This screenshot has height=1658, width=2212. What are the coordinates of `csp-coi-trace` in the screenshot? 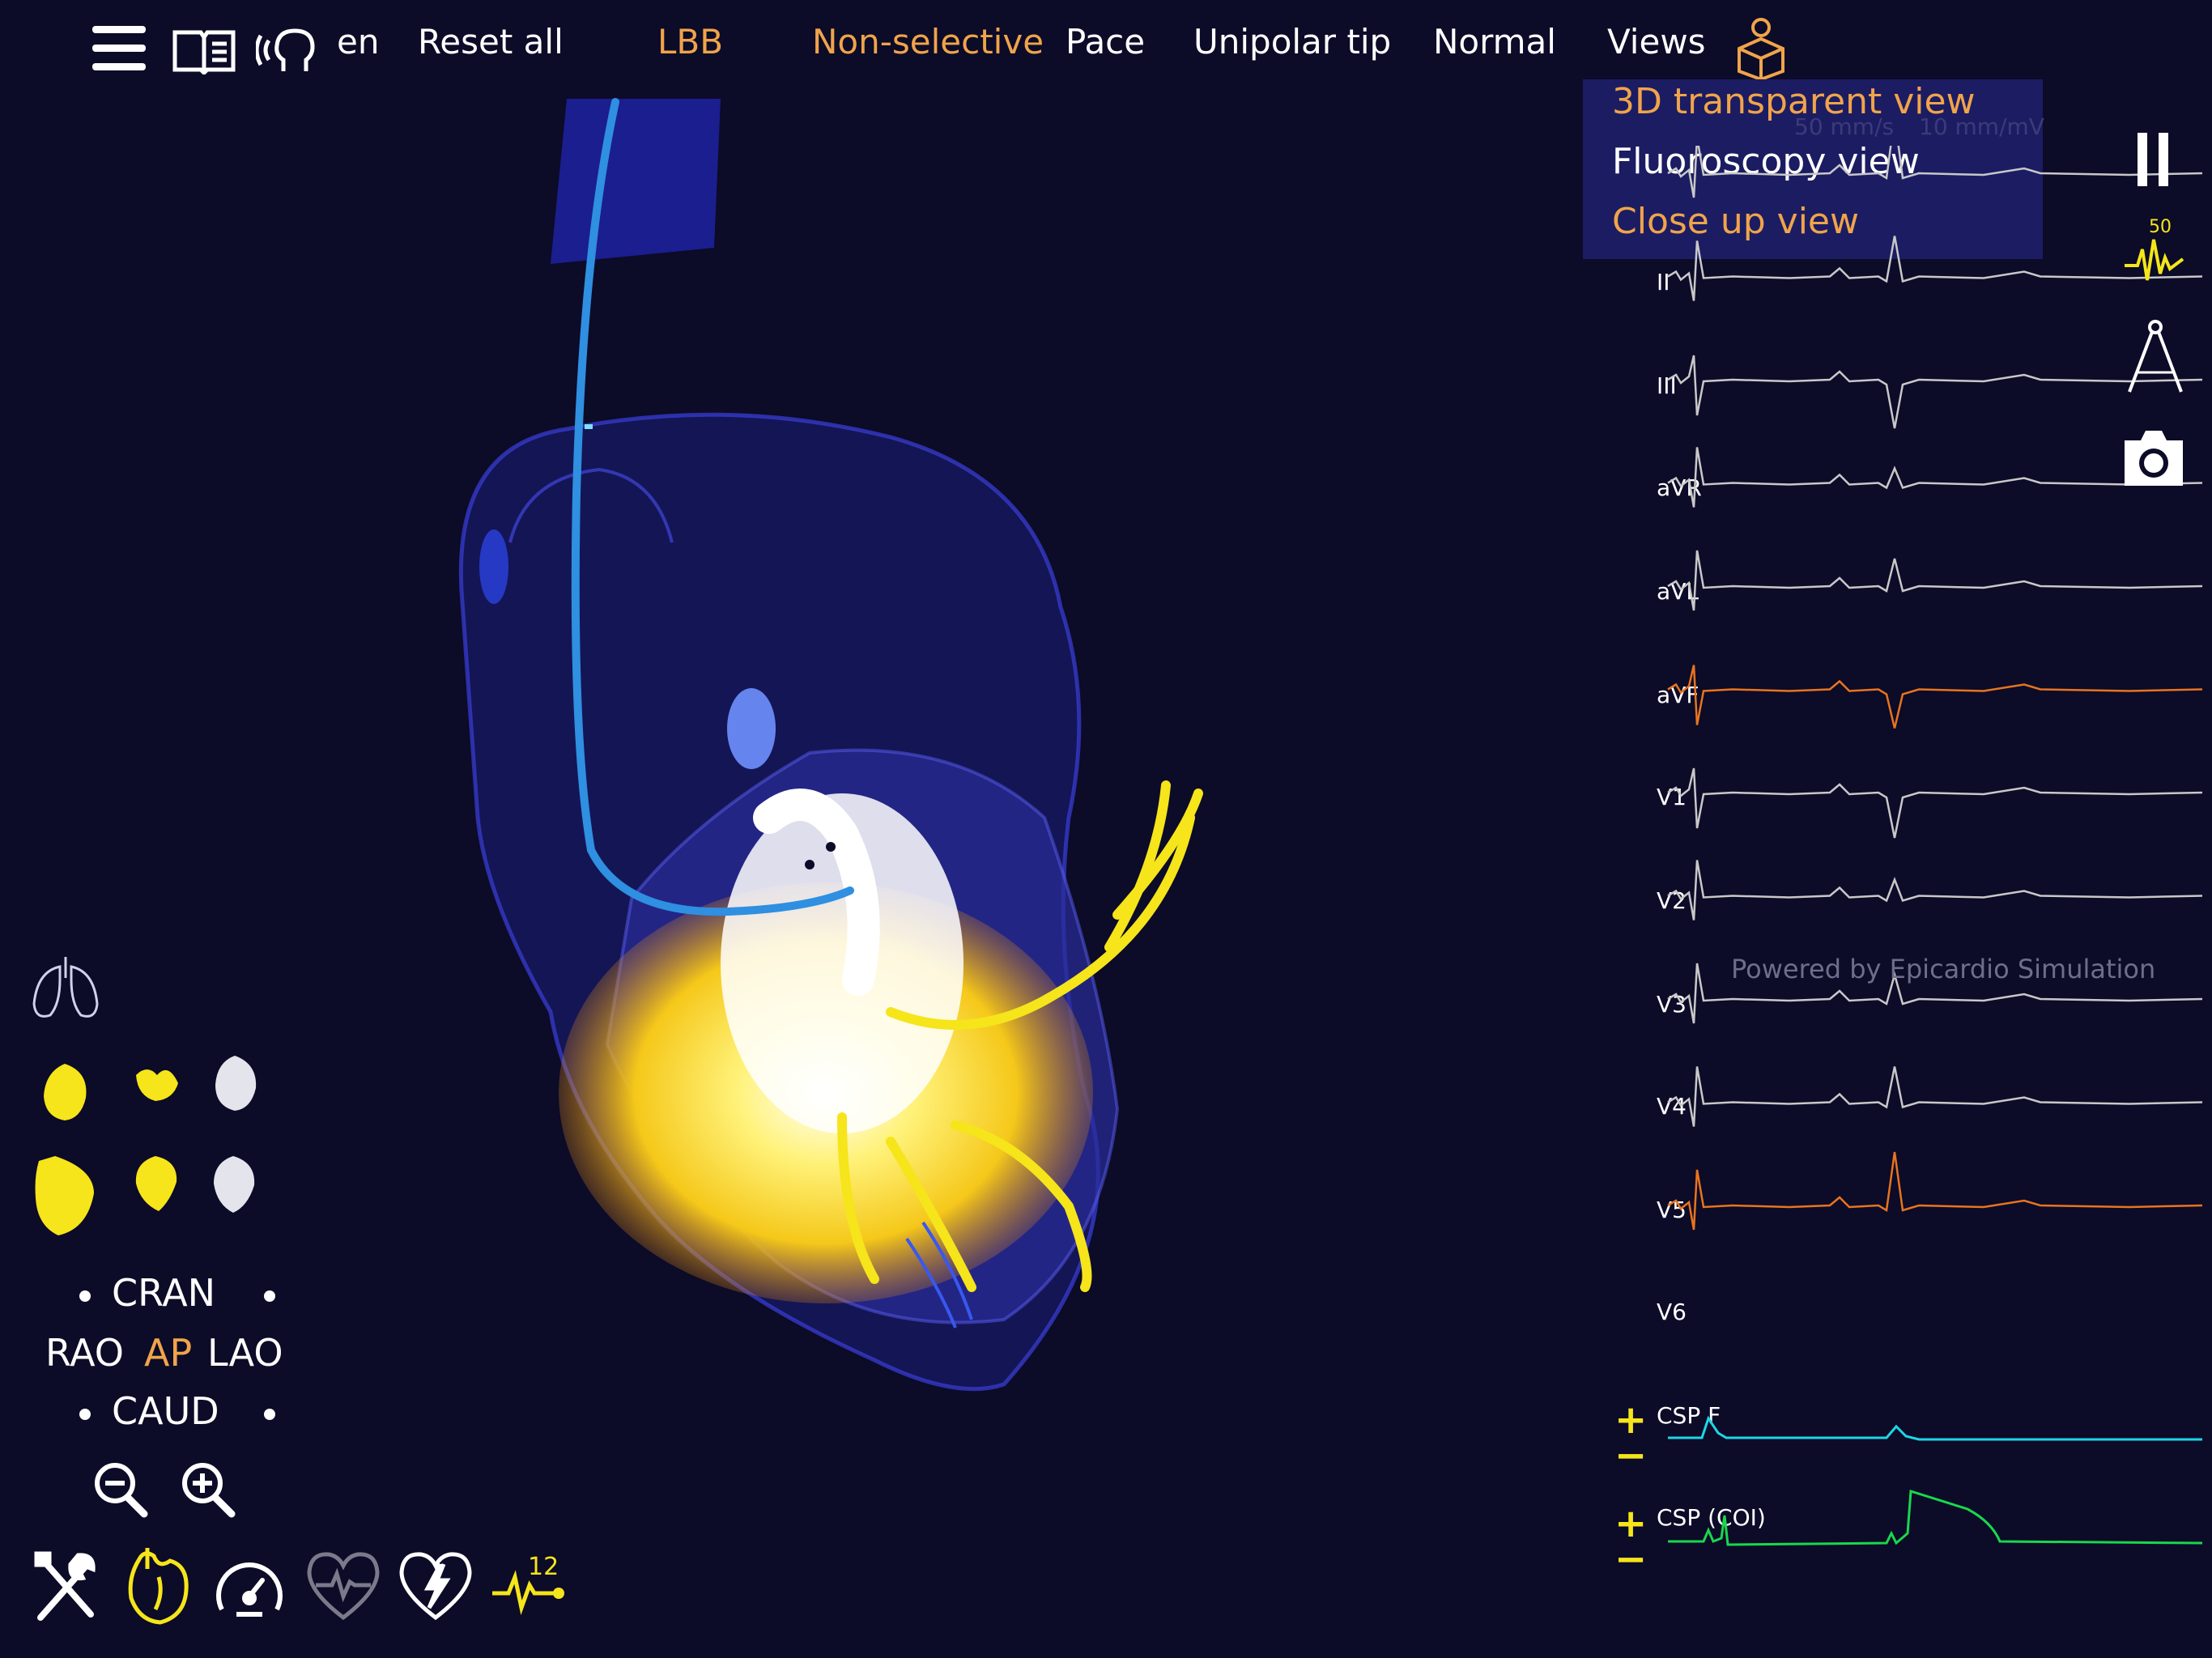 It's located at (1935, 1518).